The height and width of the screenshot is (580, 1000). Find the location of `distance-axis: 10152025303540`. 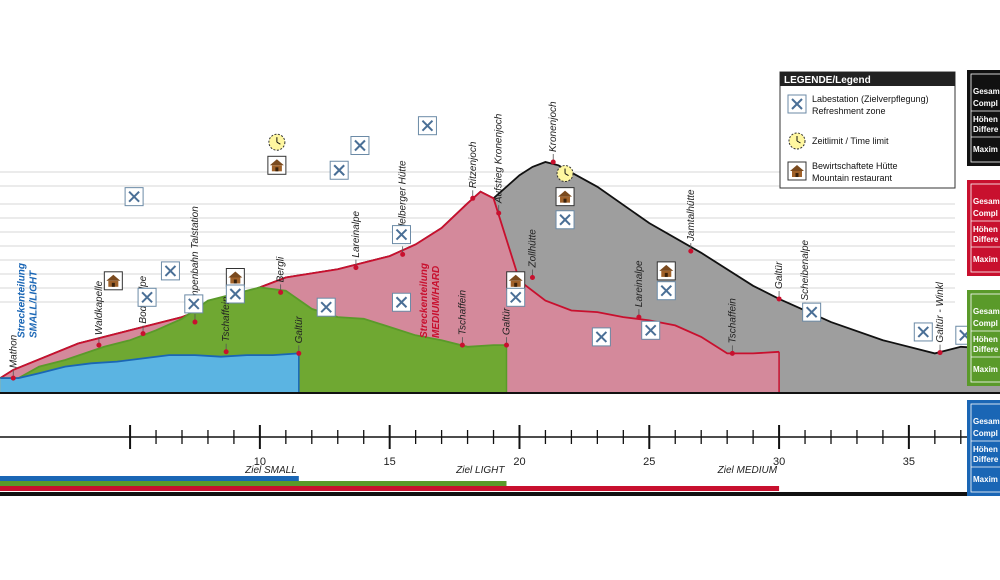

distance-axis: 10152025303540 is located at coordinates (500, 446).